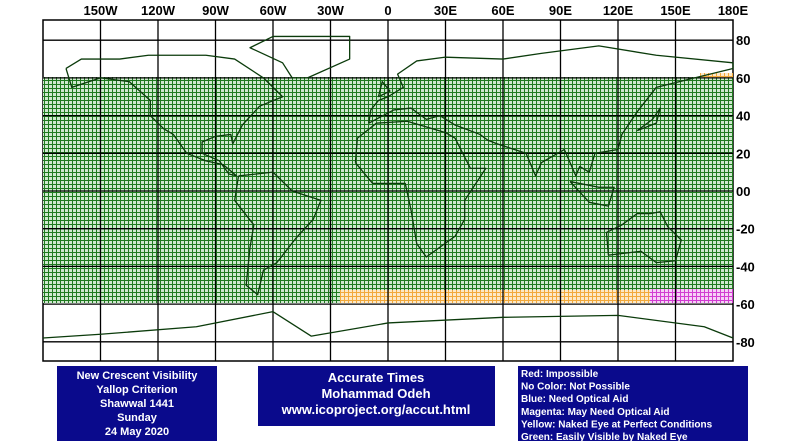 This screenshot has width=800, height=445. Describe the element at coordinates (536, 296) in the screenshot. I see `yellow-zone` at that location.